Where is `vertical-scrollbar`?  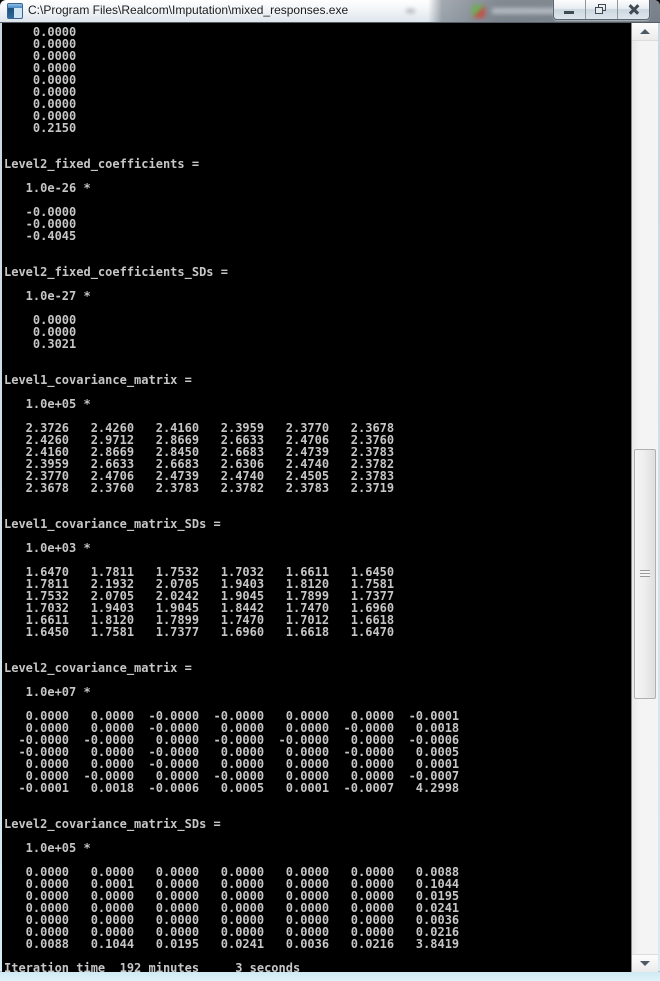
vertical-scrollbar is located at coordinates (644, 497).